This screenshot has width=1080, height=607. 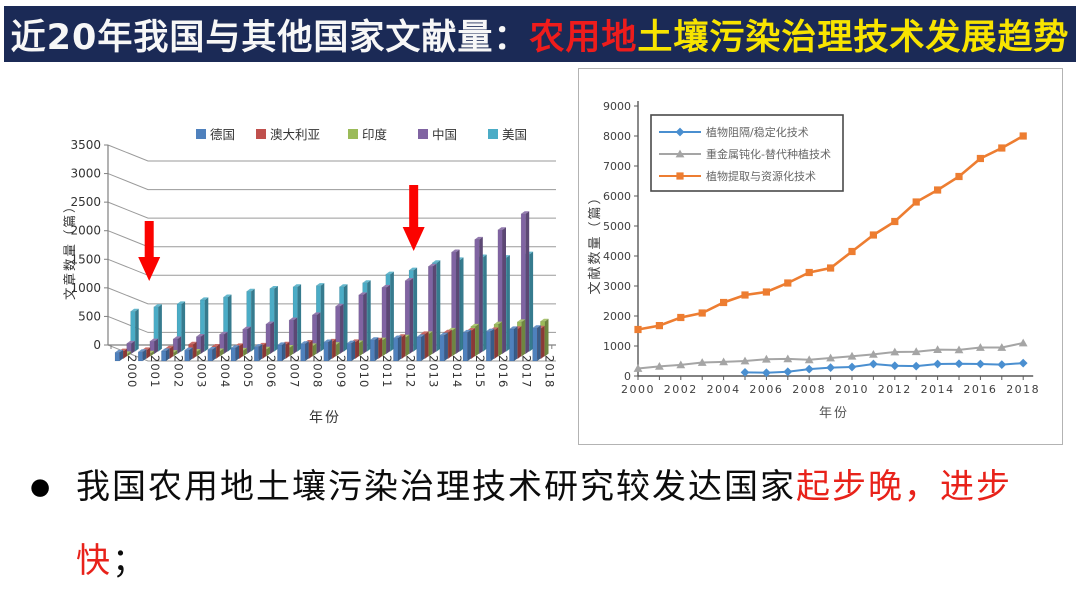 I want to click on bullet-text-2: 国际和国内论文、专利数量增幅明显，植物提取与资源化技, so click(x=544, y=604).